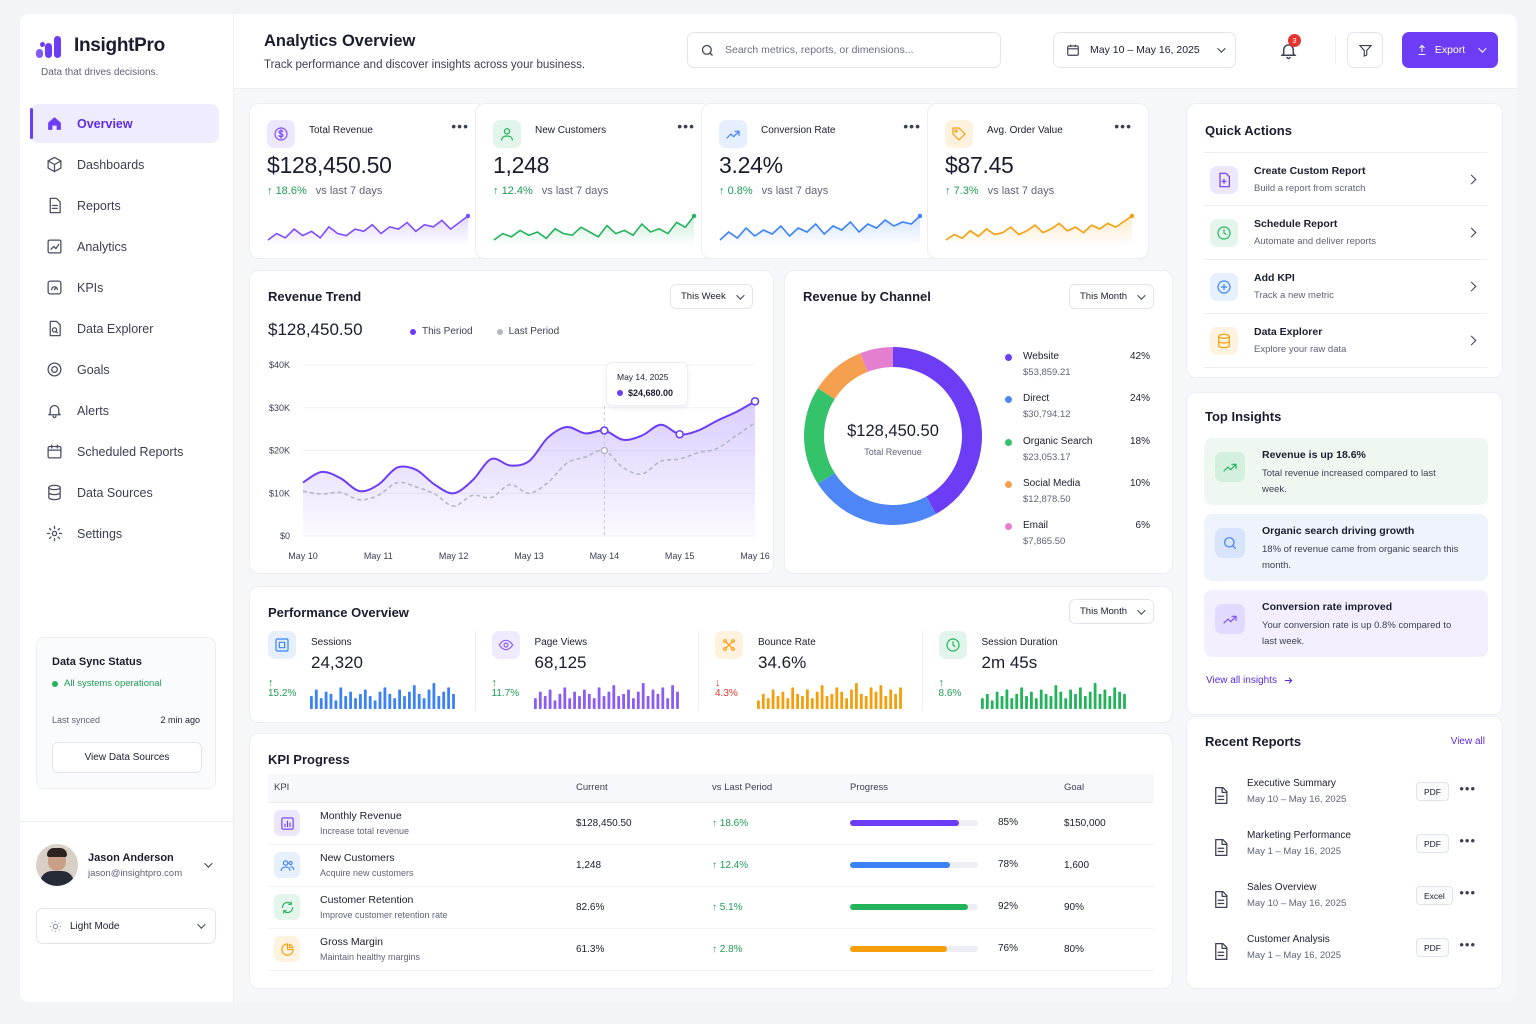 This screenshot has width=1536, height=1024. I want to click on search-input, so click(855, 50).